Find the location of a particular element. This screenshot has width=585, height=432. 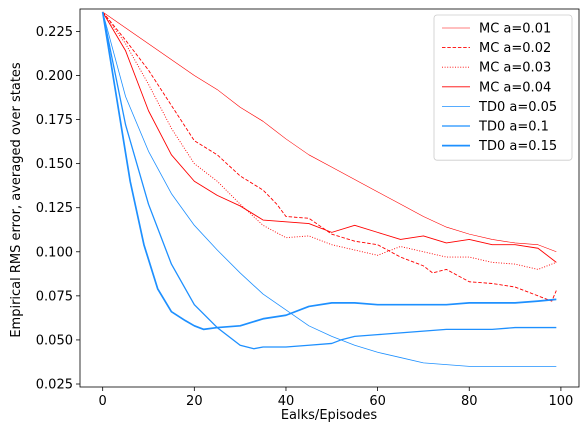

legend-label-6: TD0 a=0.15 is located at coordinates (517, 146).